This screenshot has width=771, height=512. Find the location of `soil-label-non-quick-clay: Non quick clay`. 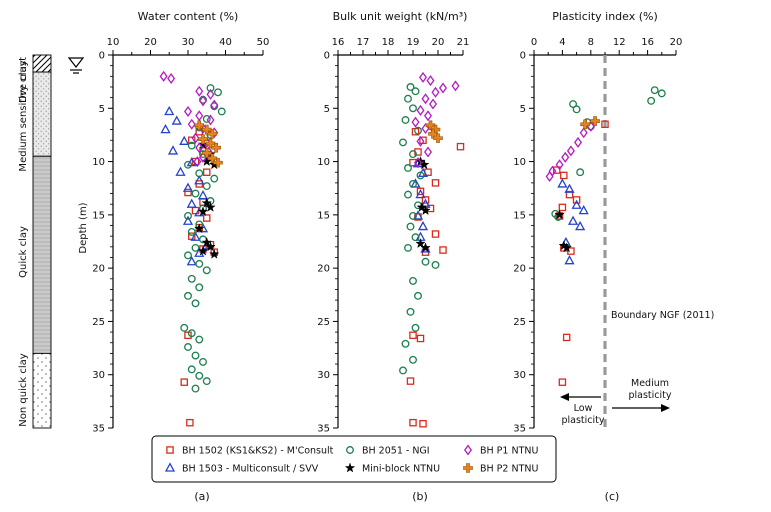

soil-label-non-quick-clay: Non quick clay is located at coordinates (23, 389).